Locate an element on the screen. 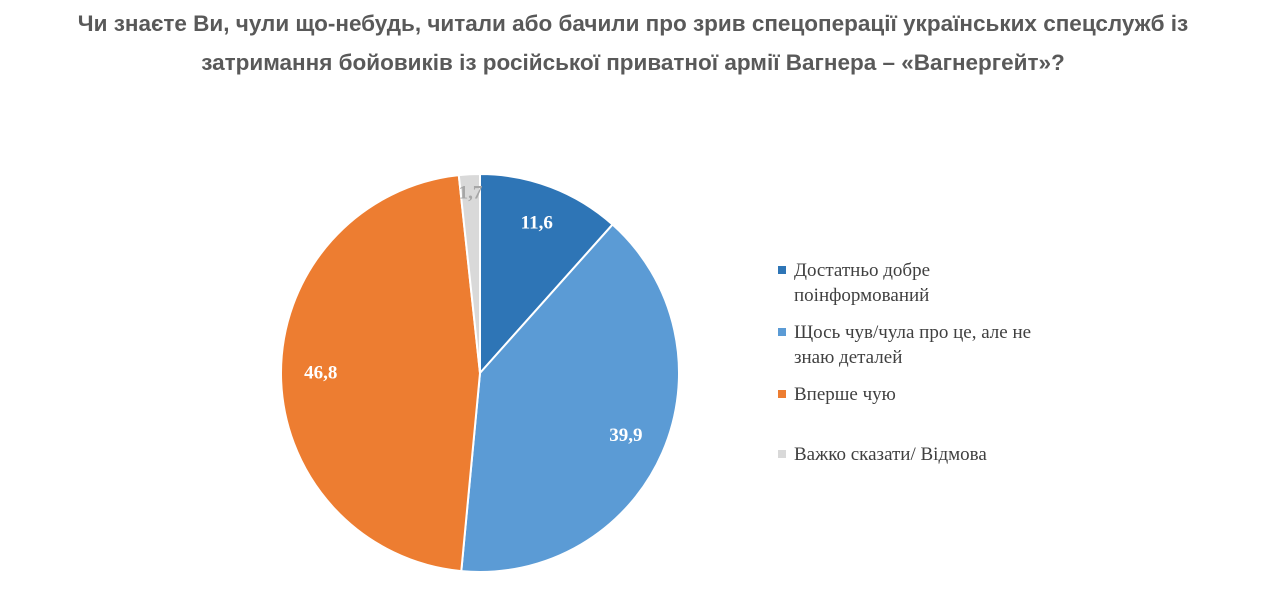 The height and width of the screenshot is (600, 1266). legend-item: Достатньо добре поінформований is located at coordinates (918, 283).